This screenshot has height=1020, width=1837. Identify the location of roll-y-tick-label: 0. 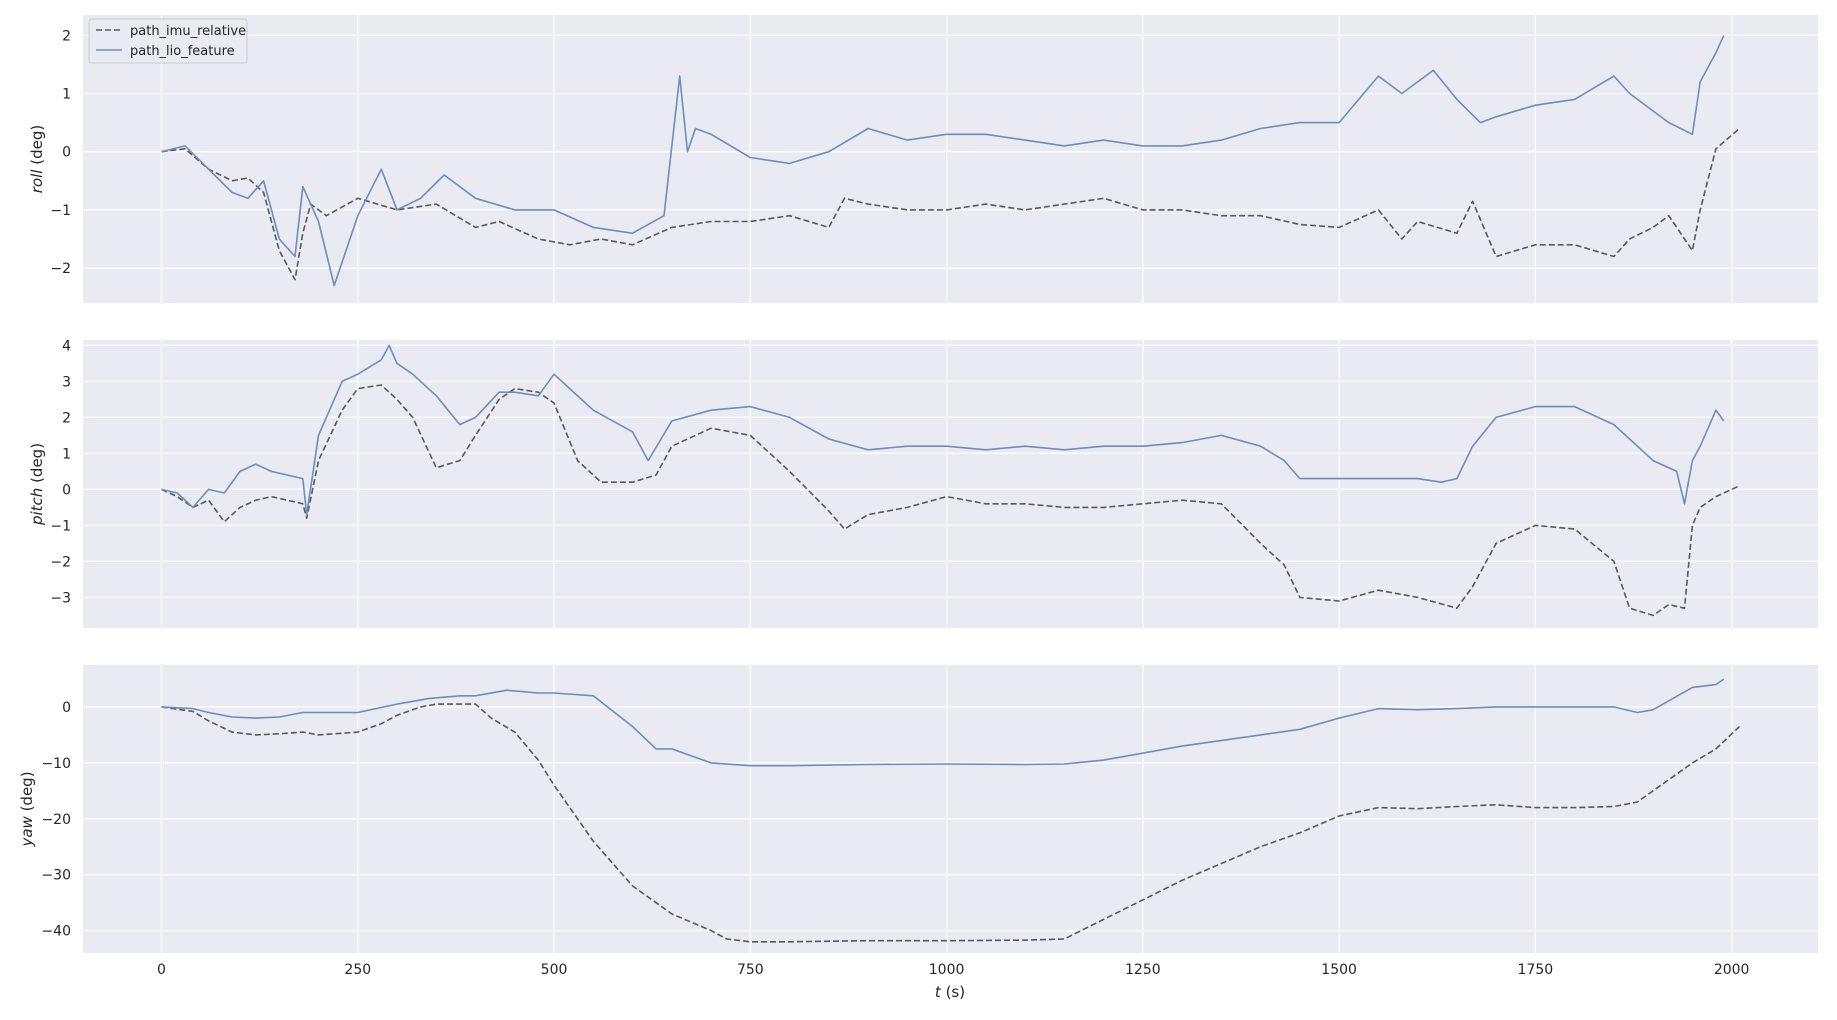
(66, 153).